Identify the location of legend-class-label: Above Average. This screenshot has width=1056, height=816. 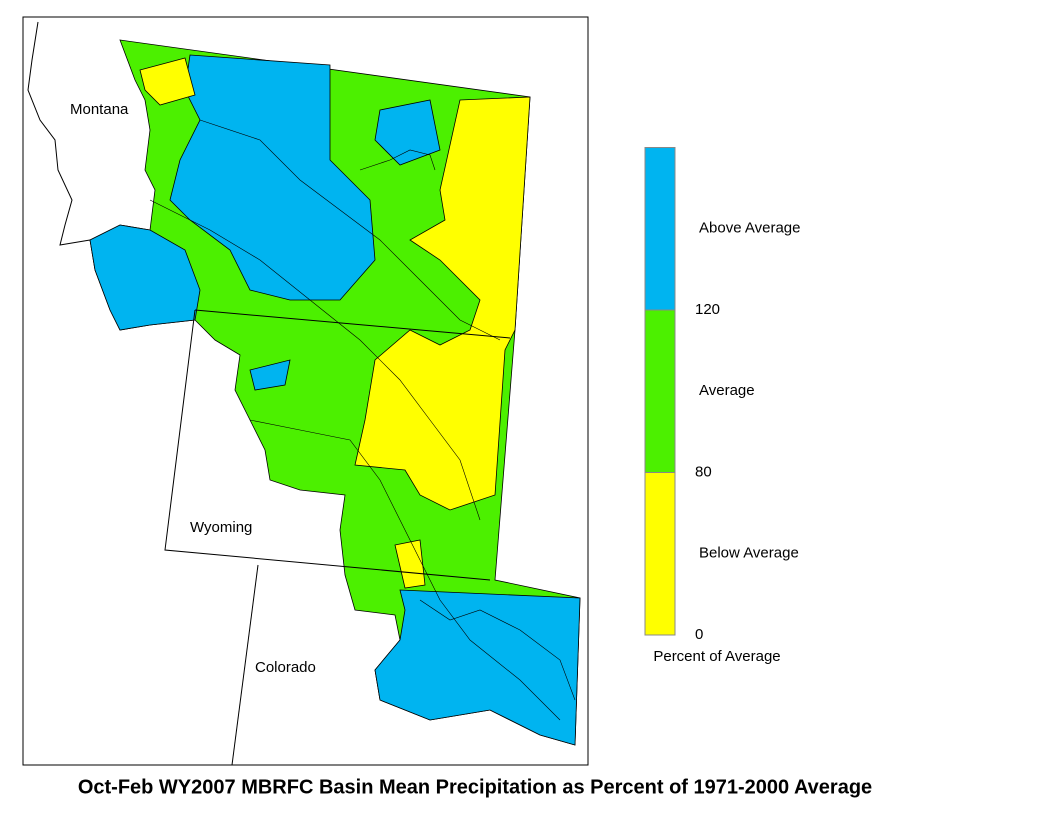
(749, 228).